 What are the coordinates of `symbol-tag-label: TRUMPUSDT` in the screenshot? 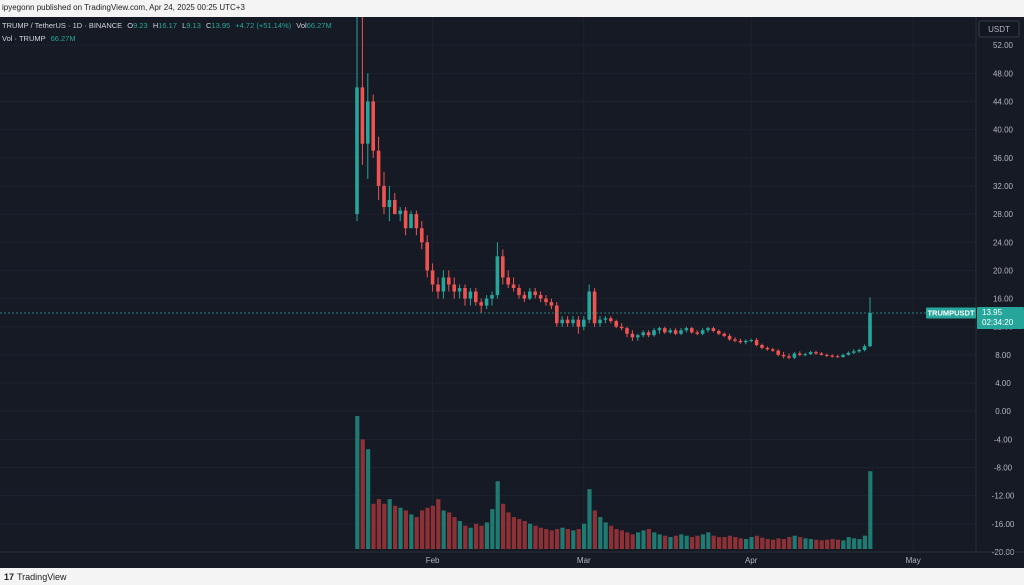 It's located at (950, 313).